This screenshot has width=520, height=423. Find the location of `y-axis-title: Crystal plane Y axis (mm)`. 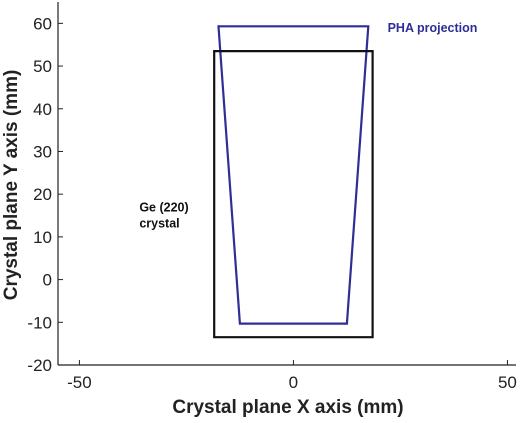

y-axis-title: Crystal plane Y axis (mm) is located at coordinates (11, 185).